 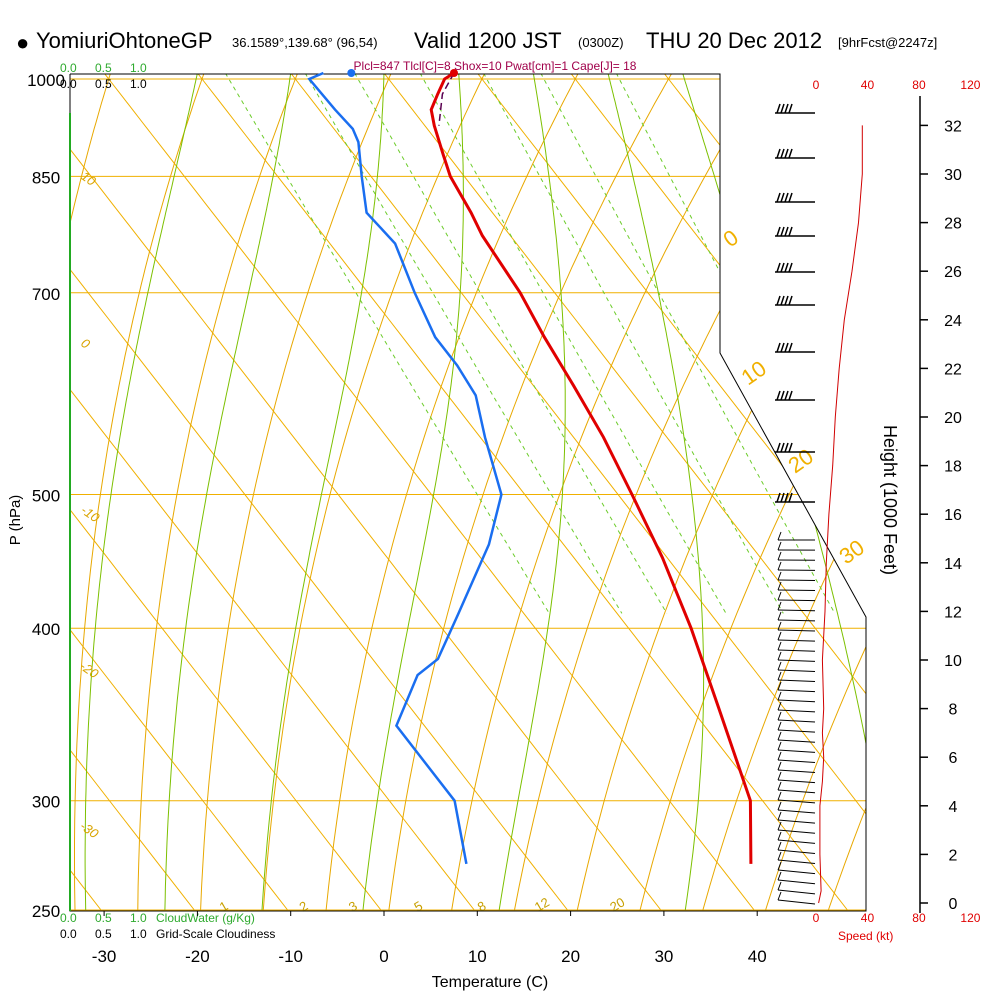 I want to click on station-name: YomiuriOhtoneGP, so click(x=124, y=40).